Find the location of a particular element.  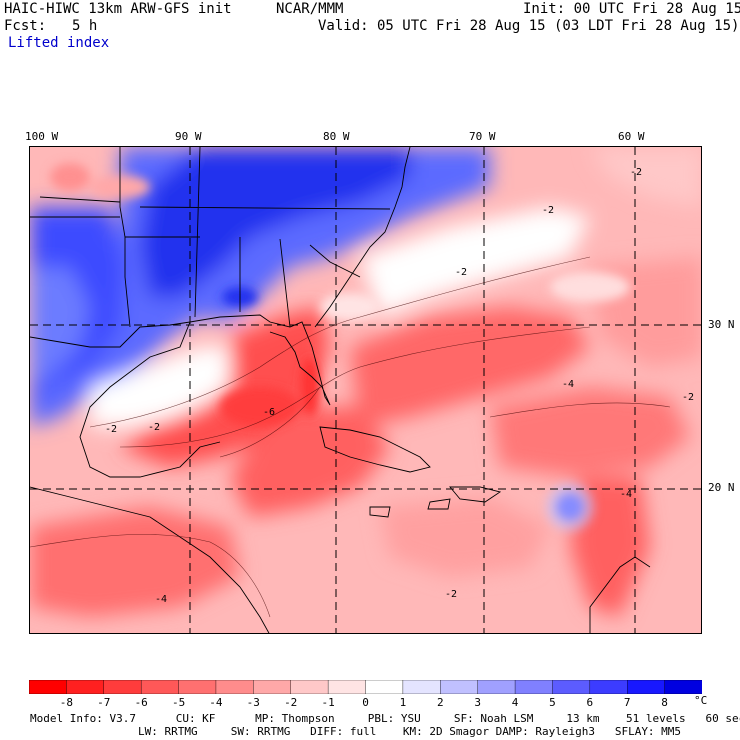

colorbar-tick-label: 3 is located at coordinates (477, 702).